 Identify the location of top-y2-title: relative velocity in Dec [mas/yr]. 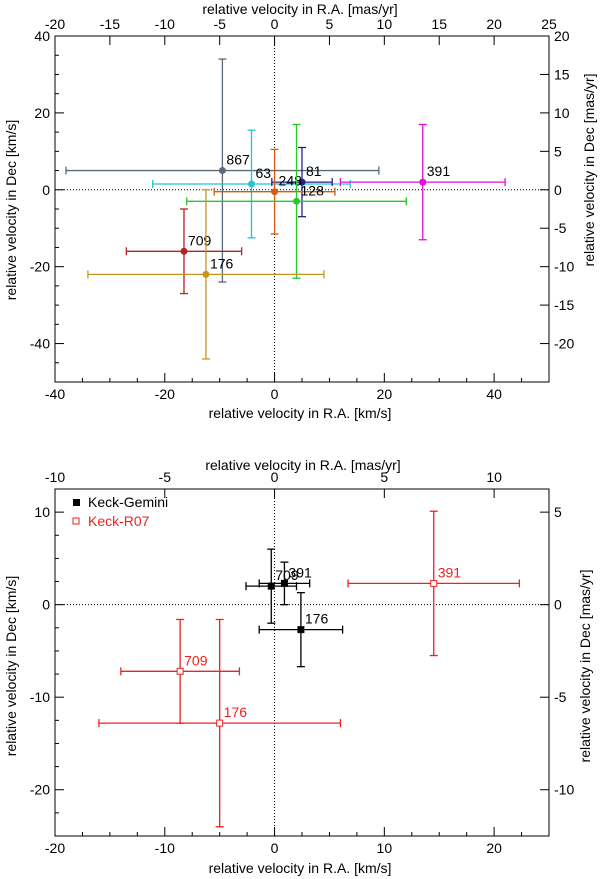
(589, 170).